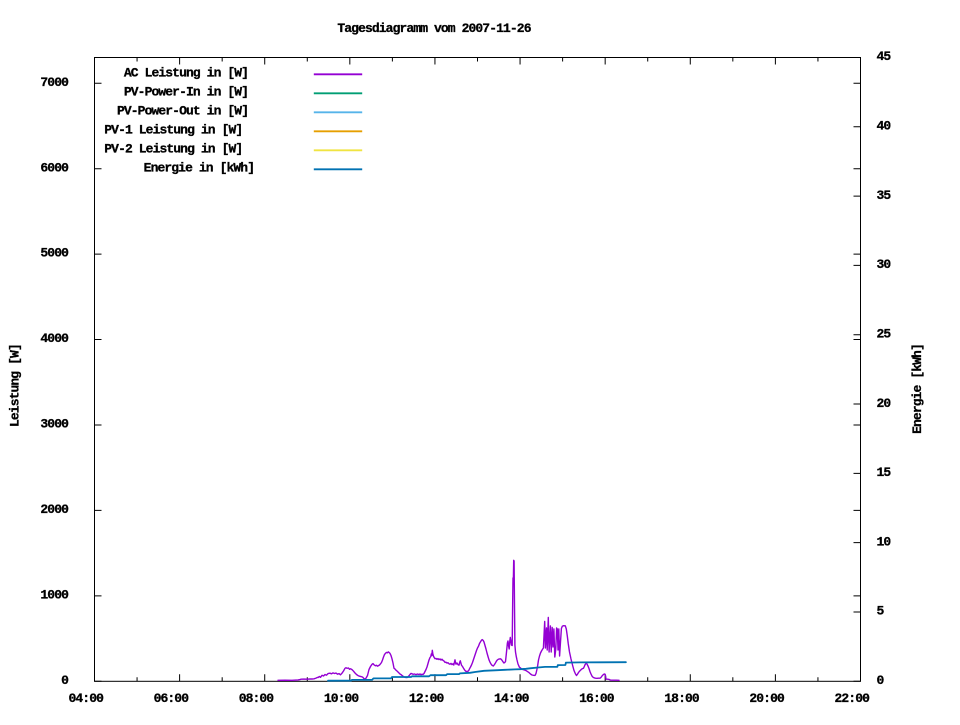 This screenshot has height=725, width=960. What do you see at coordinates (884, 126) in the screenshot?
I see `svg-text: 40` at bounding box center [884, 126].